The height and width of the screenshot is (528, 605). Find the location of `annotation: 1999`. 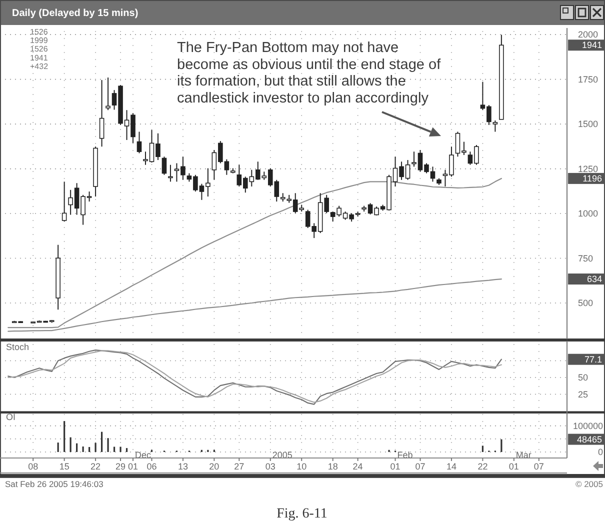

annotation: 1999 is located at coordinates (39, 41).